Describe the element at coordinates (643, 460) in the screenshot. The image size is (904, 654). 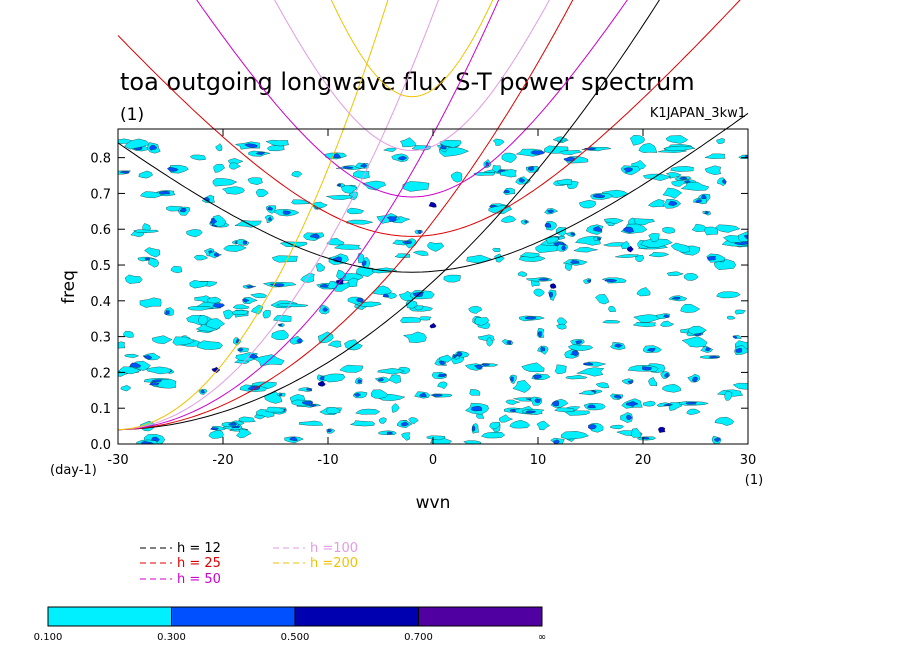
I see `x-tick-label: 20` at that location.